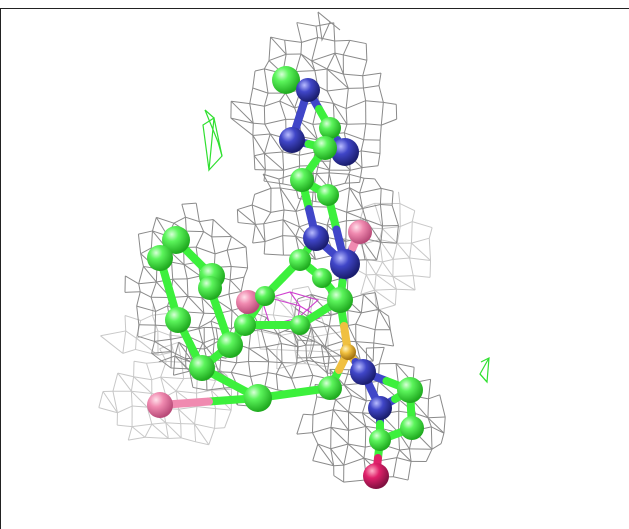  Describe the element at coordinates (348, 352) in the screenshot. I see `atom-s` at that location.